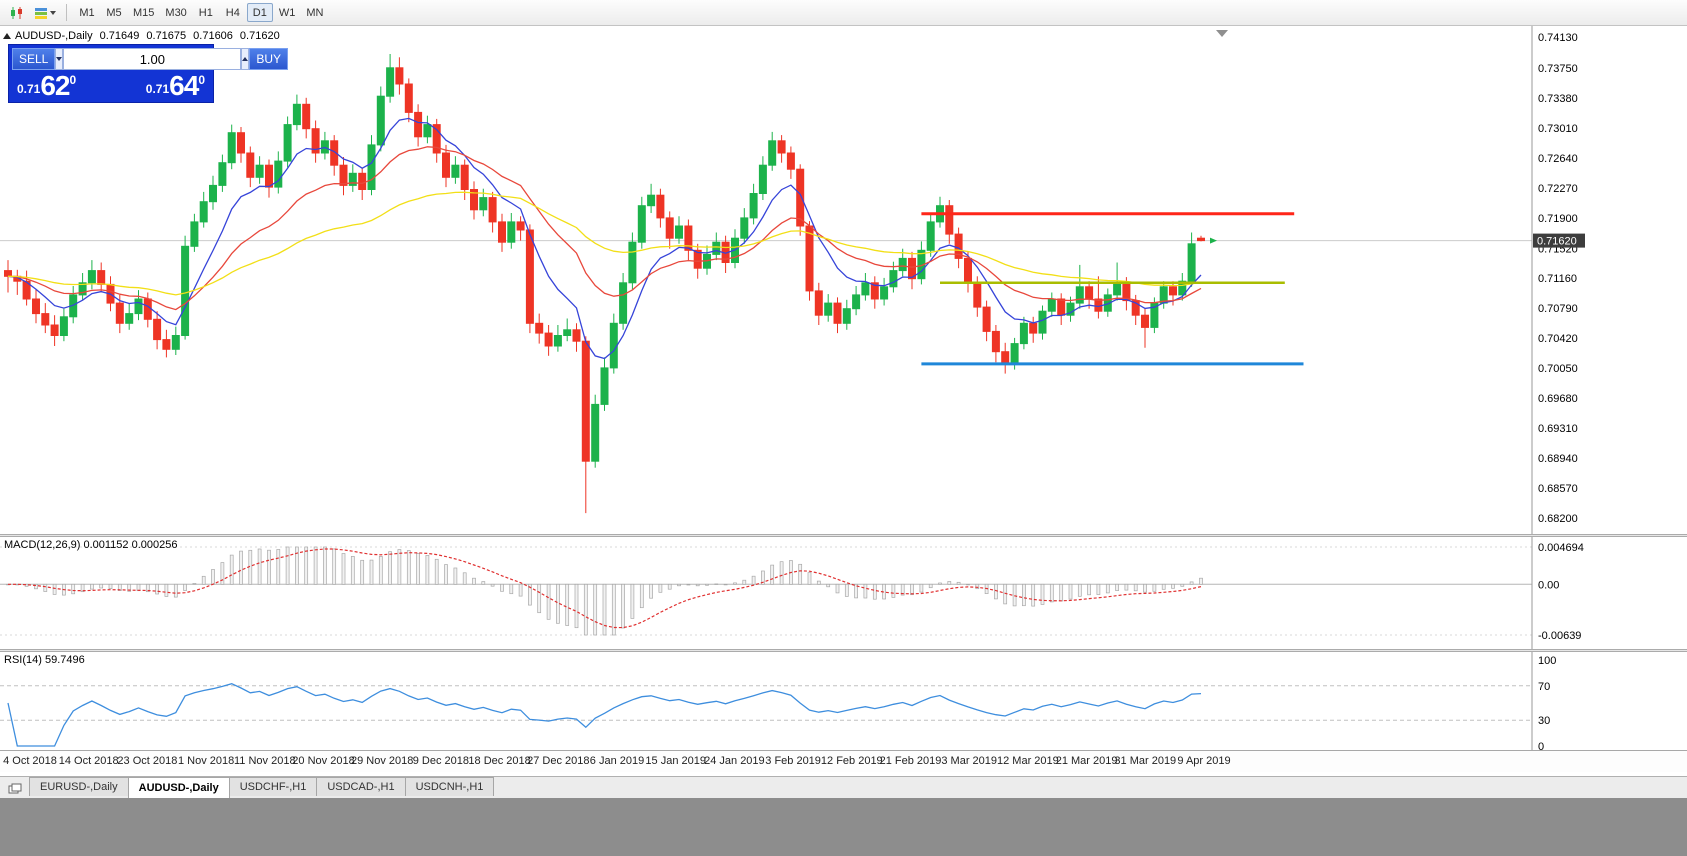 The width and height of the screenshot is (1687, 856). What do you see at coordinates (245, 59) in the screenshot?
I see `volume-increase-button` at bounding box center [245, 59].